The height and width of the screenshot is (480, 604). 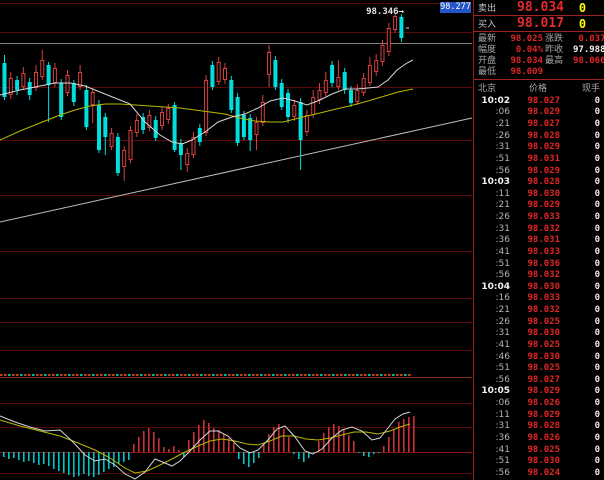 What do you see at coordinates (502, 437) in the screenshot?
I see `trade-time: :36` at bounding box center [502, 437].